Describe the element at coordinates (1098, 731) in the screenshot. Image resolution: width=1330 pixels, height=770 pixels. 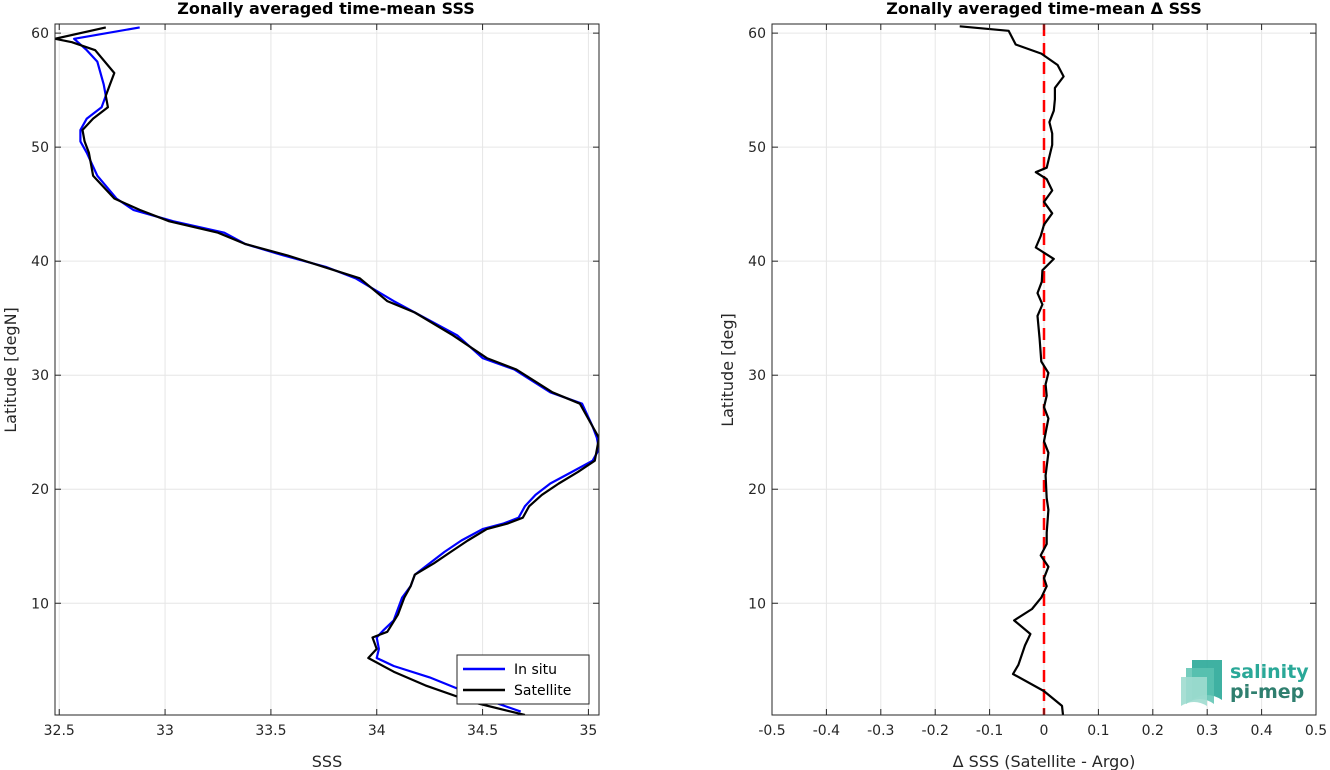
I see `right-x-tick-label: 0.1` at that location.